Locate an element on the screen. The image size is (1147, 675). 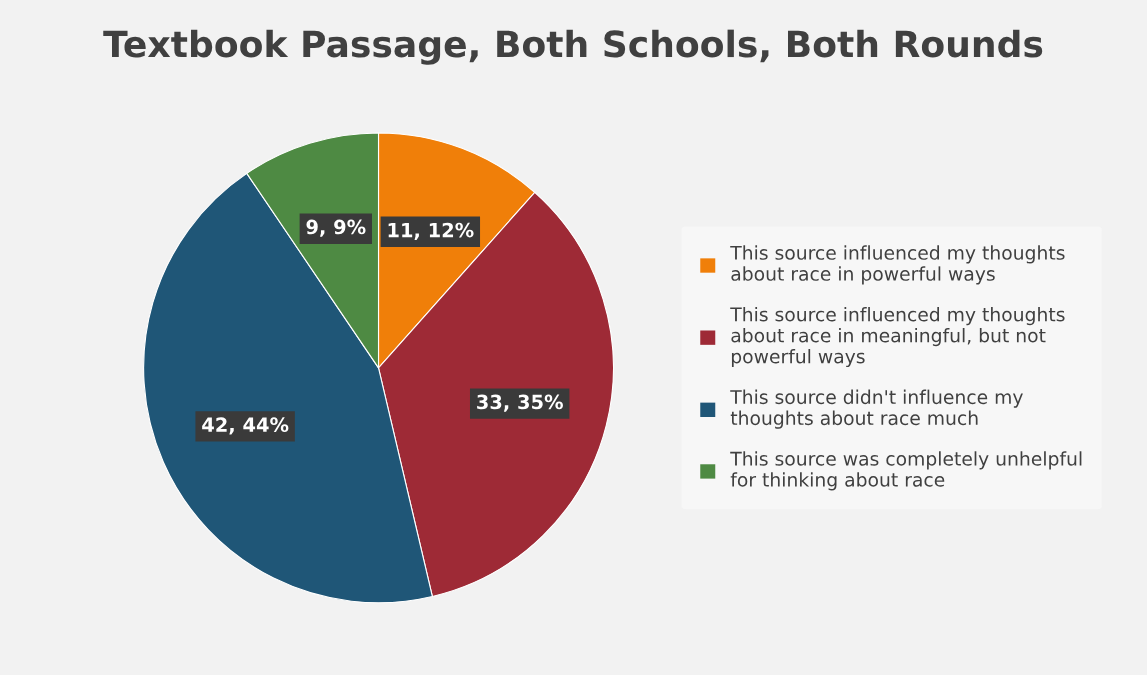
data-label: 11, 12% is located at coordinates (431, 231).